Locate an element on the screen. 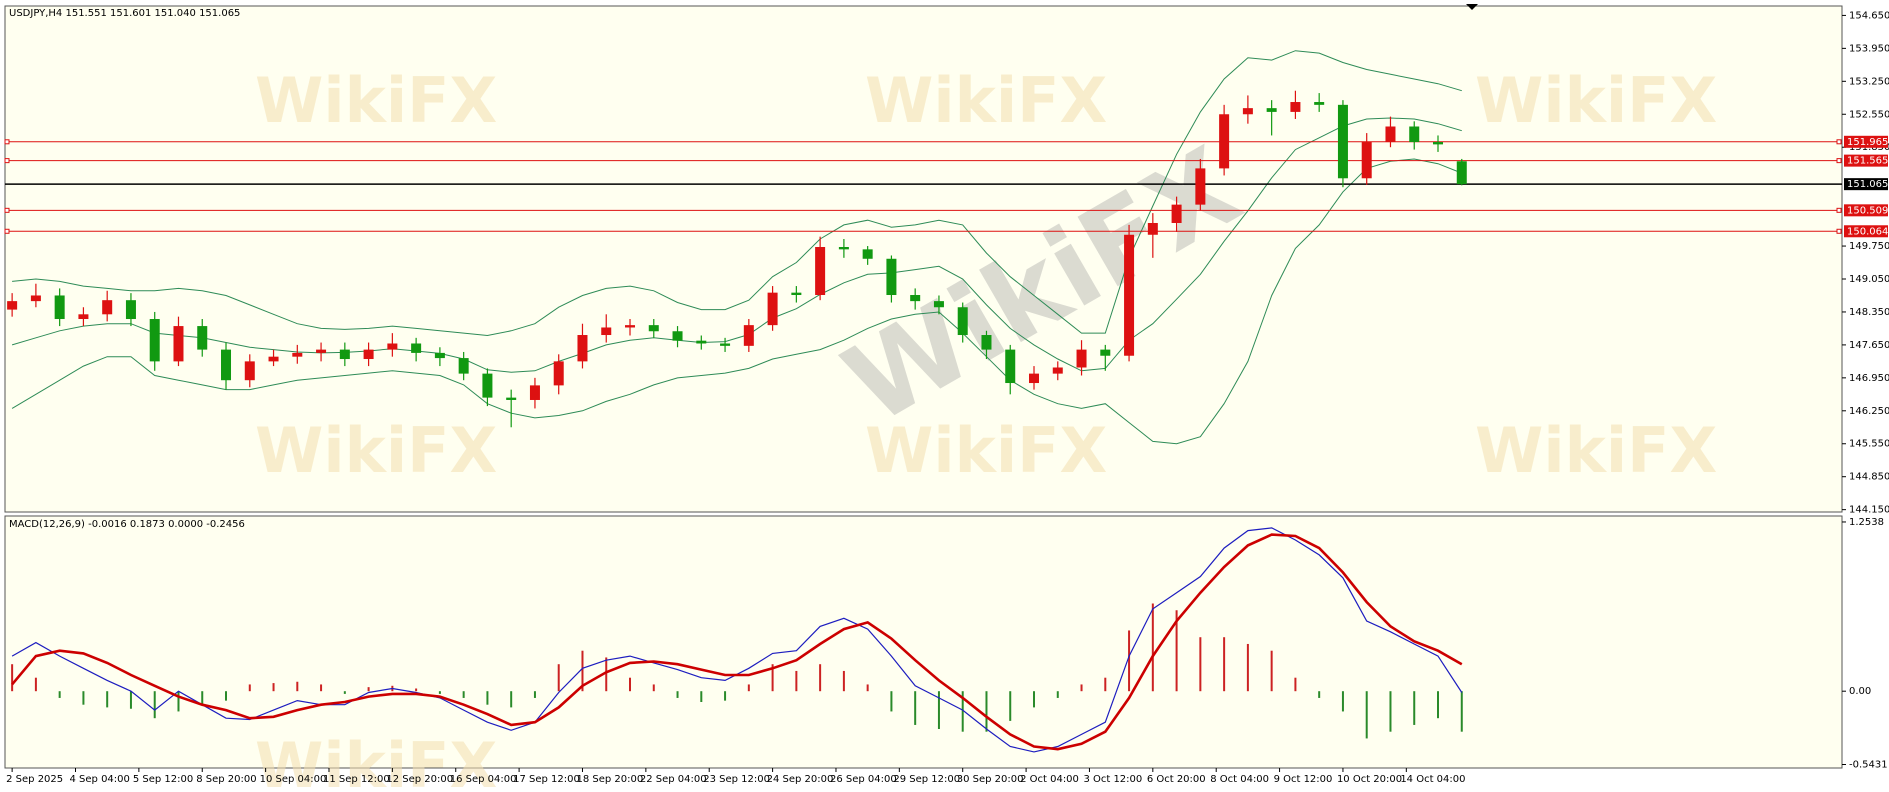 Image resolution: width=1889 pixels, height=792 pixels. level-label: 150.509 is located at coordinates (1867, 210).